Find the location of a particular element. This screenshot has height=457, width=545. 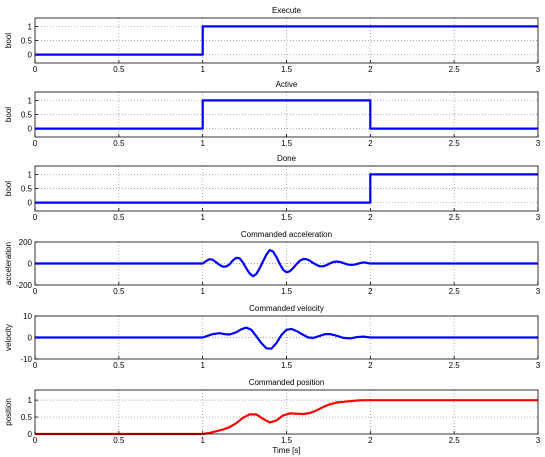

chart-panel-3: 0 0.5 1 1.5 2 2.5 3 0 0.5 1 Done bool is located at coordinates (272, 188).